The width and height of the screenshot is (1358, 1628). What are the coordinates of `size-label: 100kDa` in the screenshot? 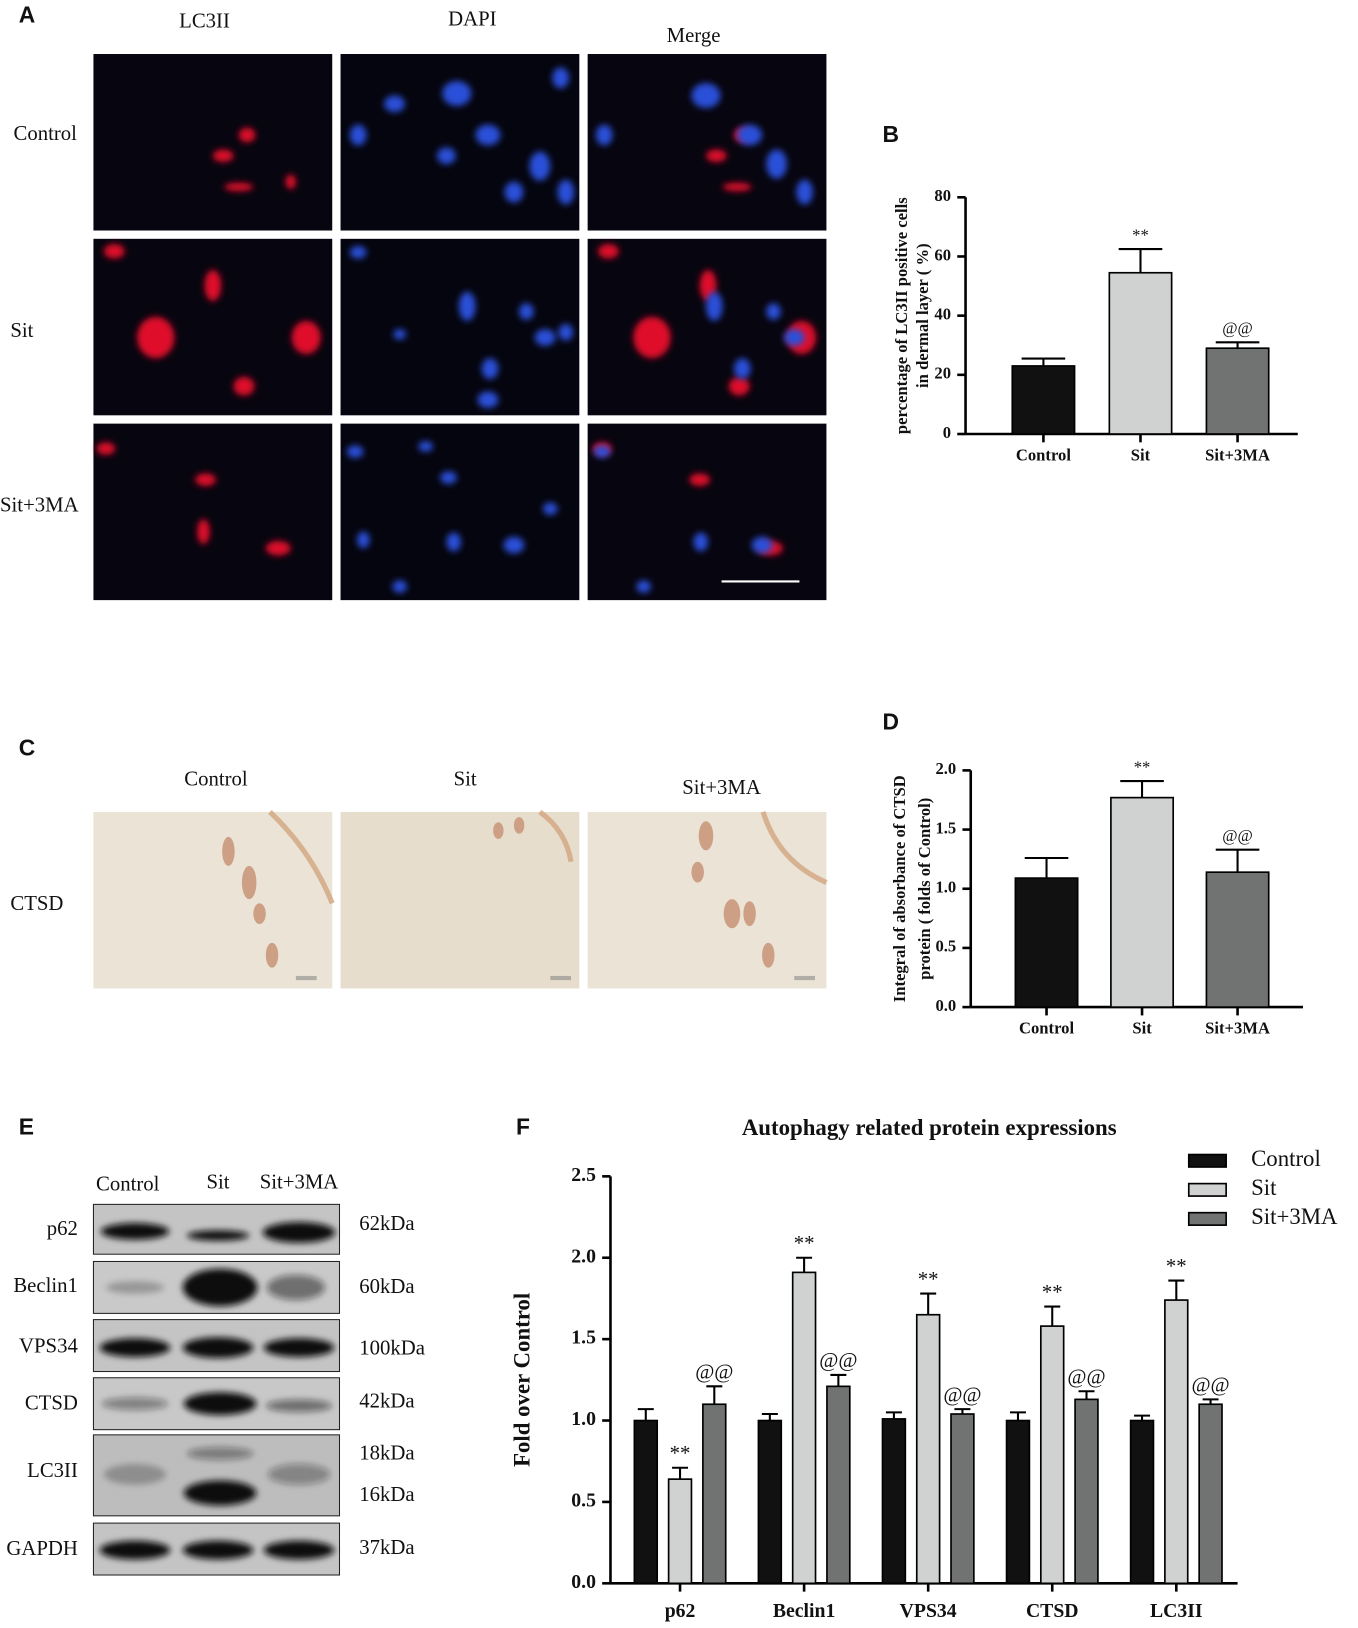 It's located at (392, 1348).